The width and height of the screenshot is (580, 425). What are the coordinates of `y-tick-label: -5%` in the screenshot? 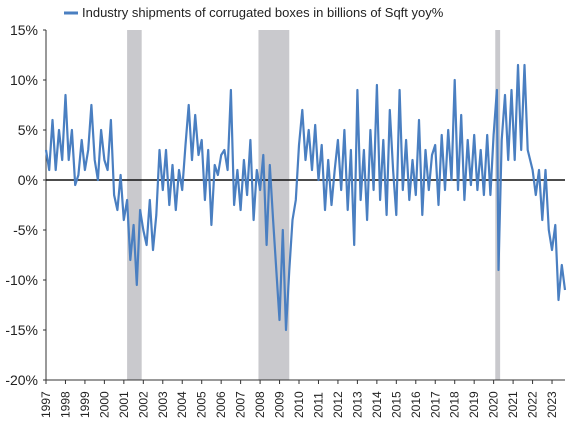 It's located at (25, 230).